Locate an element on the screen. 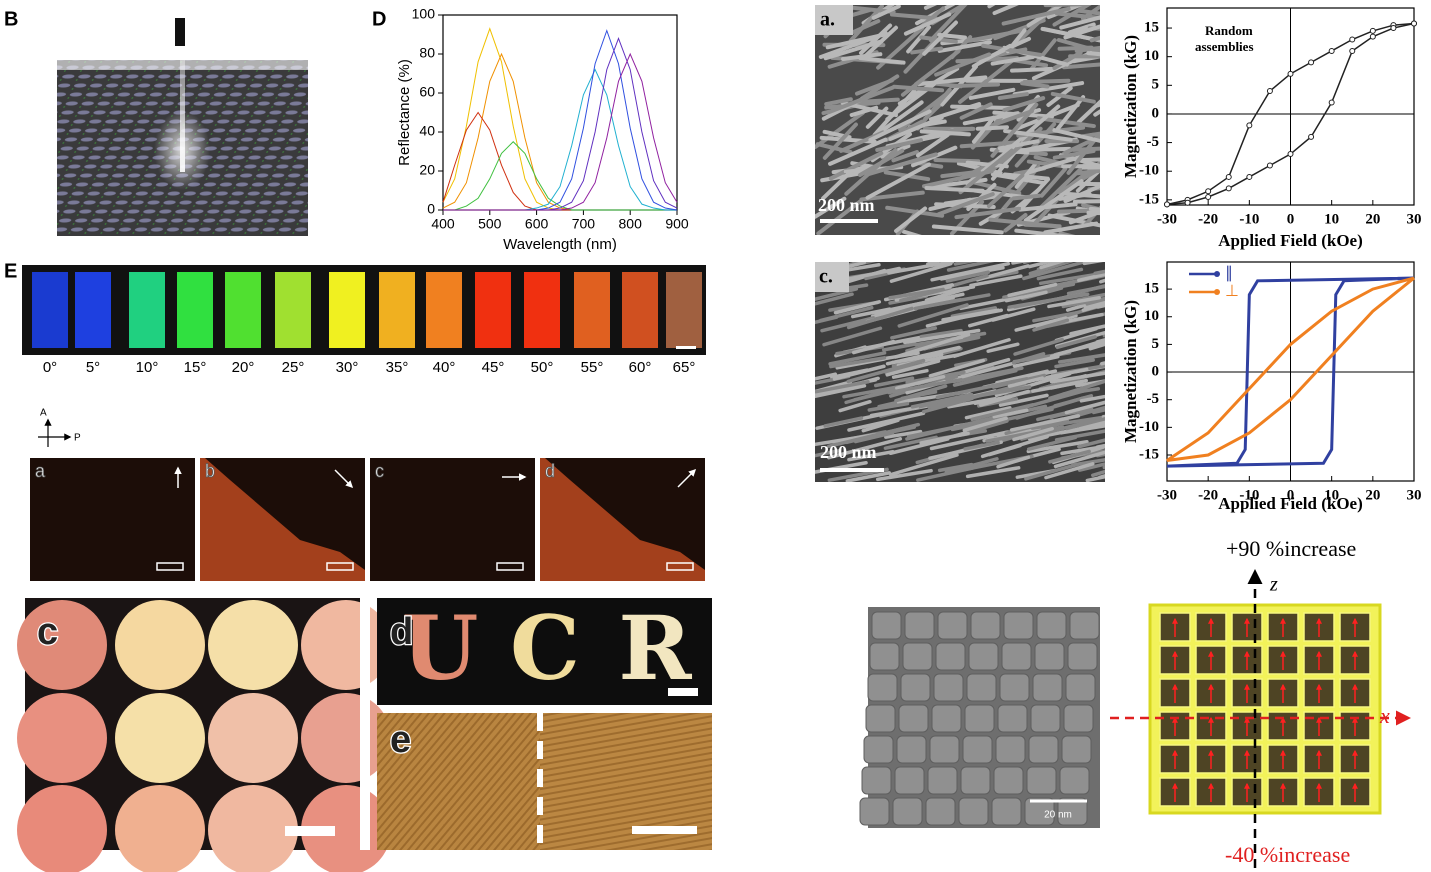 This screenshot has height=872, width=1431. y-tick-label: 5 is located at coordinates (1156, 85).